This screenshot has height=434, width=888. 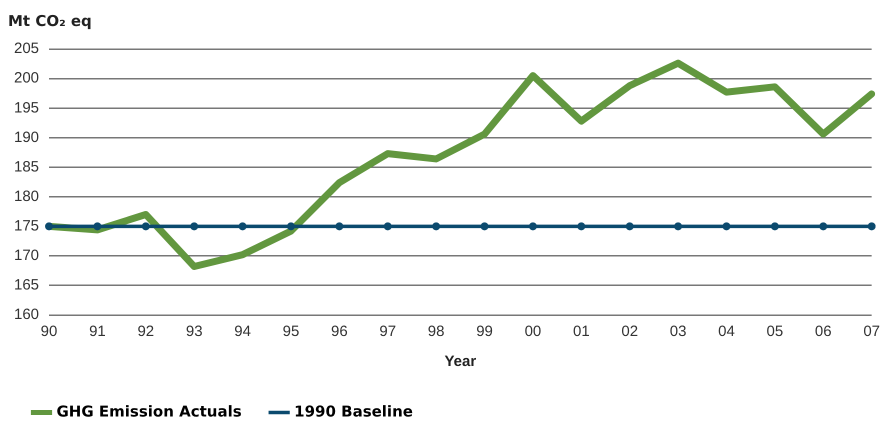 What do you see at coordinates (291, 331) in the screenshot?
I see `x-tick-label: 95` at bounding box center [291, 331].